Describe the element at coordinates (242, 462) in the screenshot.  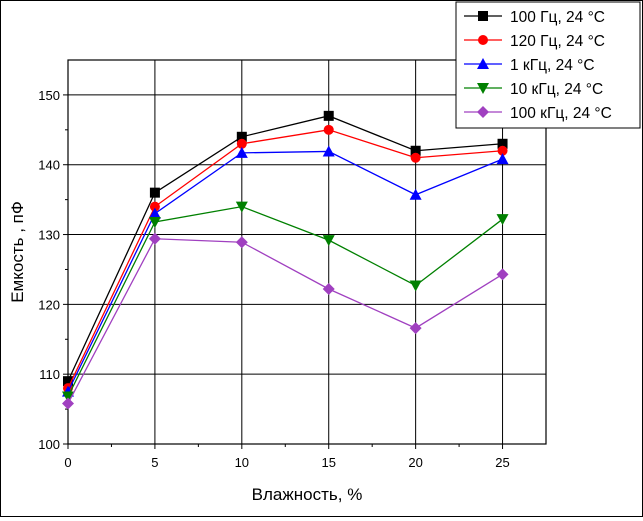
I see `x-tick-label: 10` at that location.